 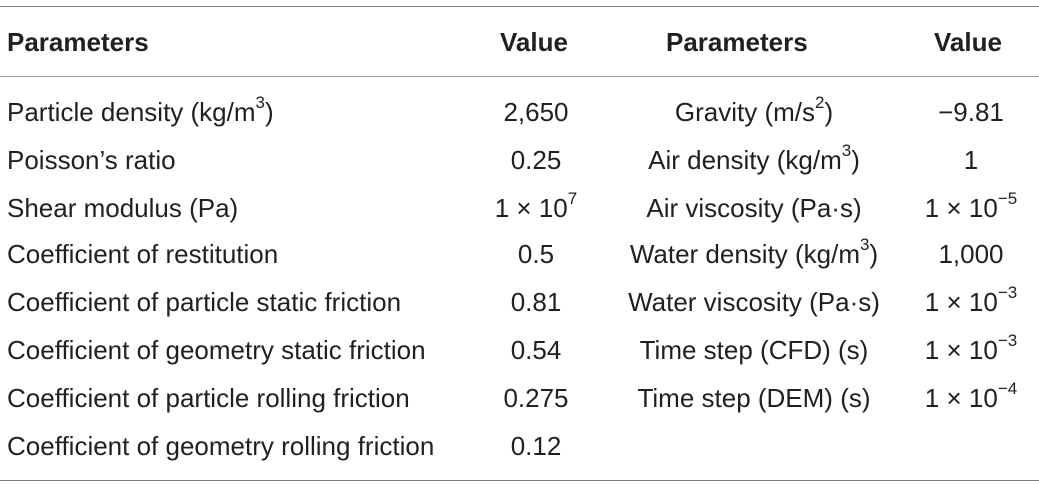 I want to click on parameter-value: 1 × 10⁻⁴, so click(x=971, y=396).